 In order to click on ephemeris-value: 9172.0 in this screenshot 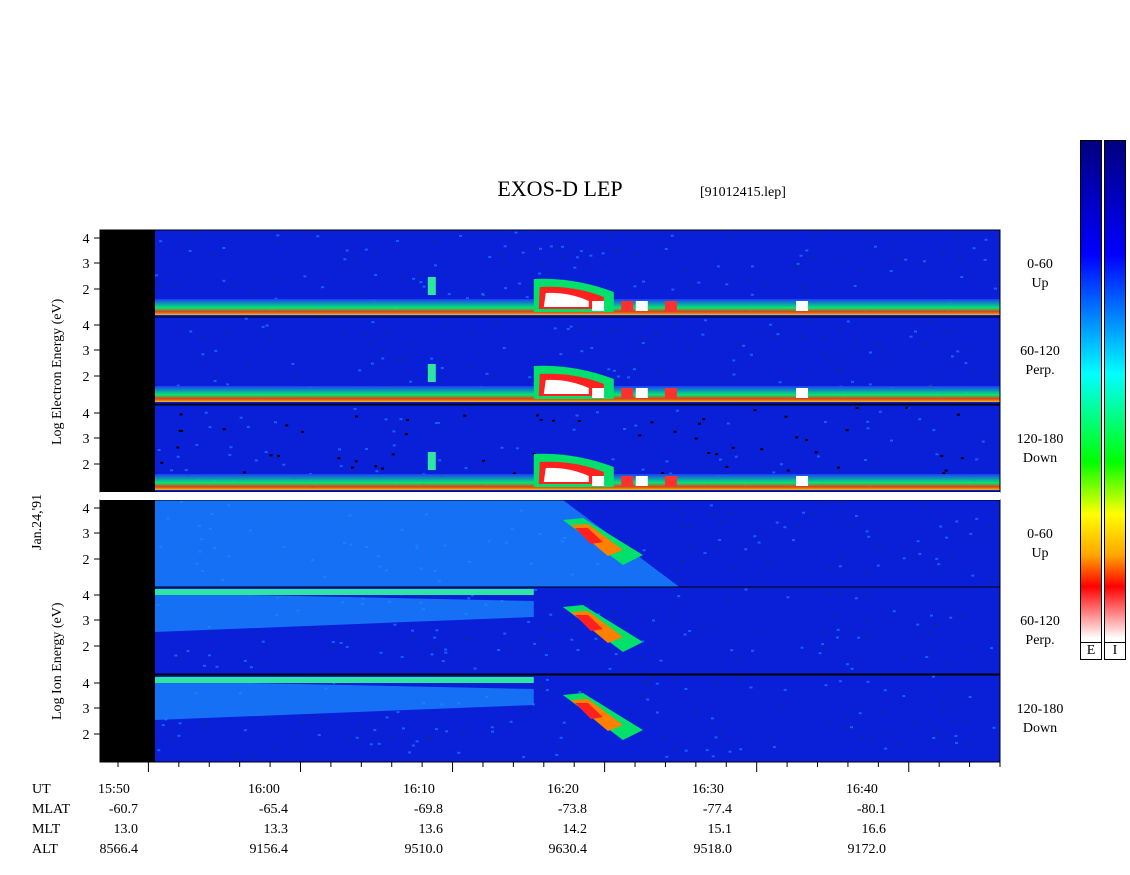, I will do `click(861, 850)`.